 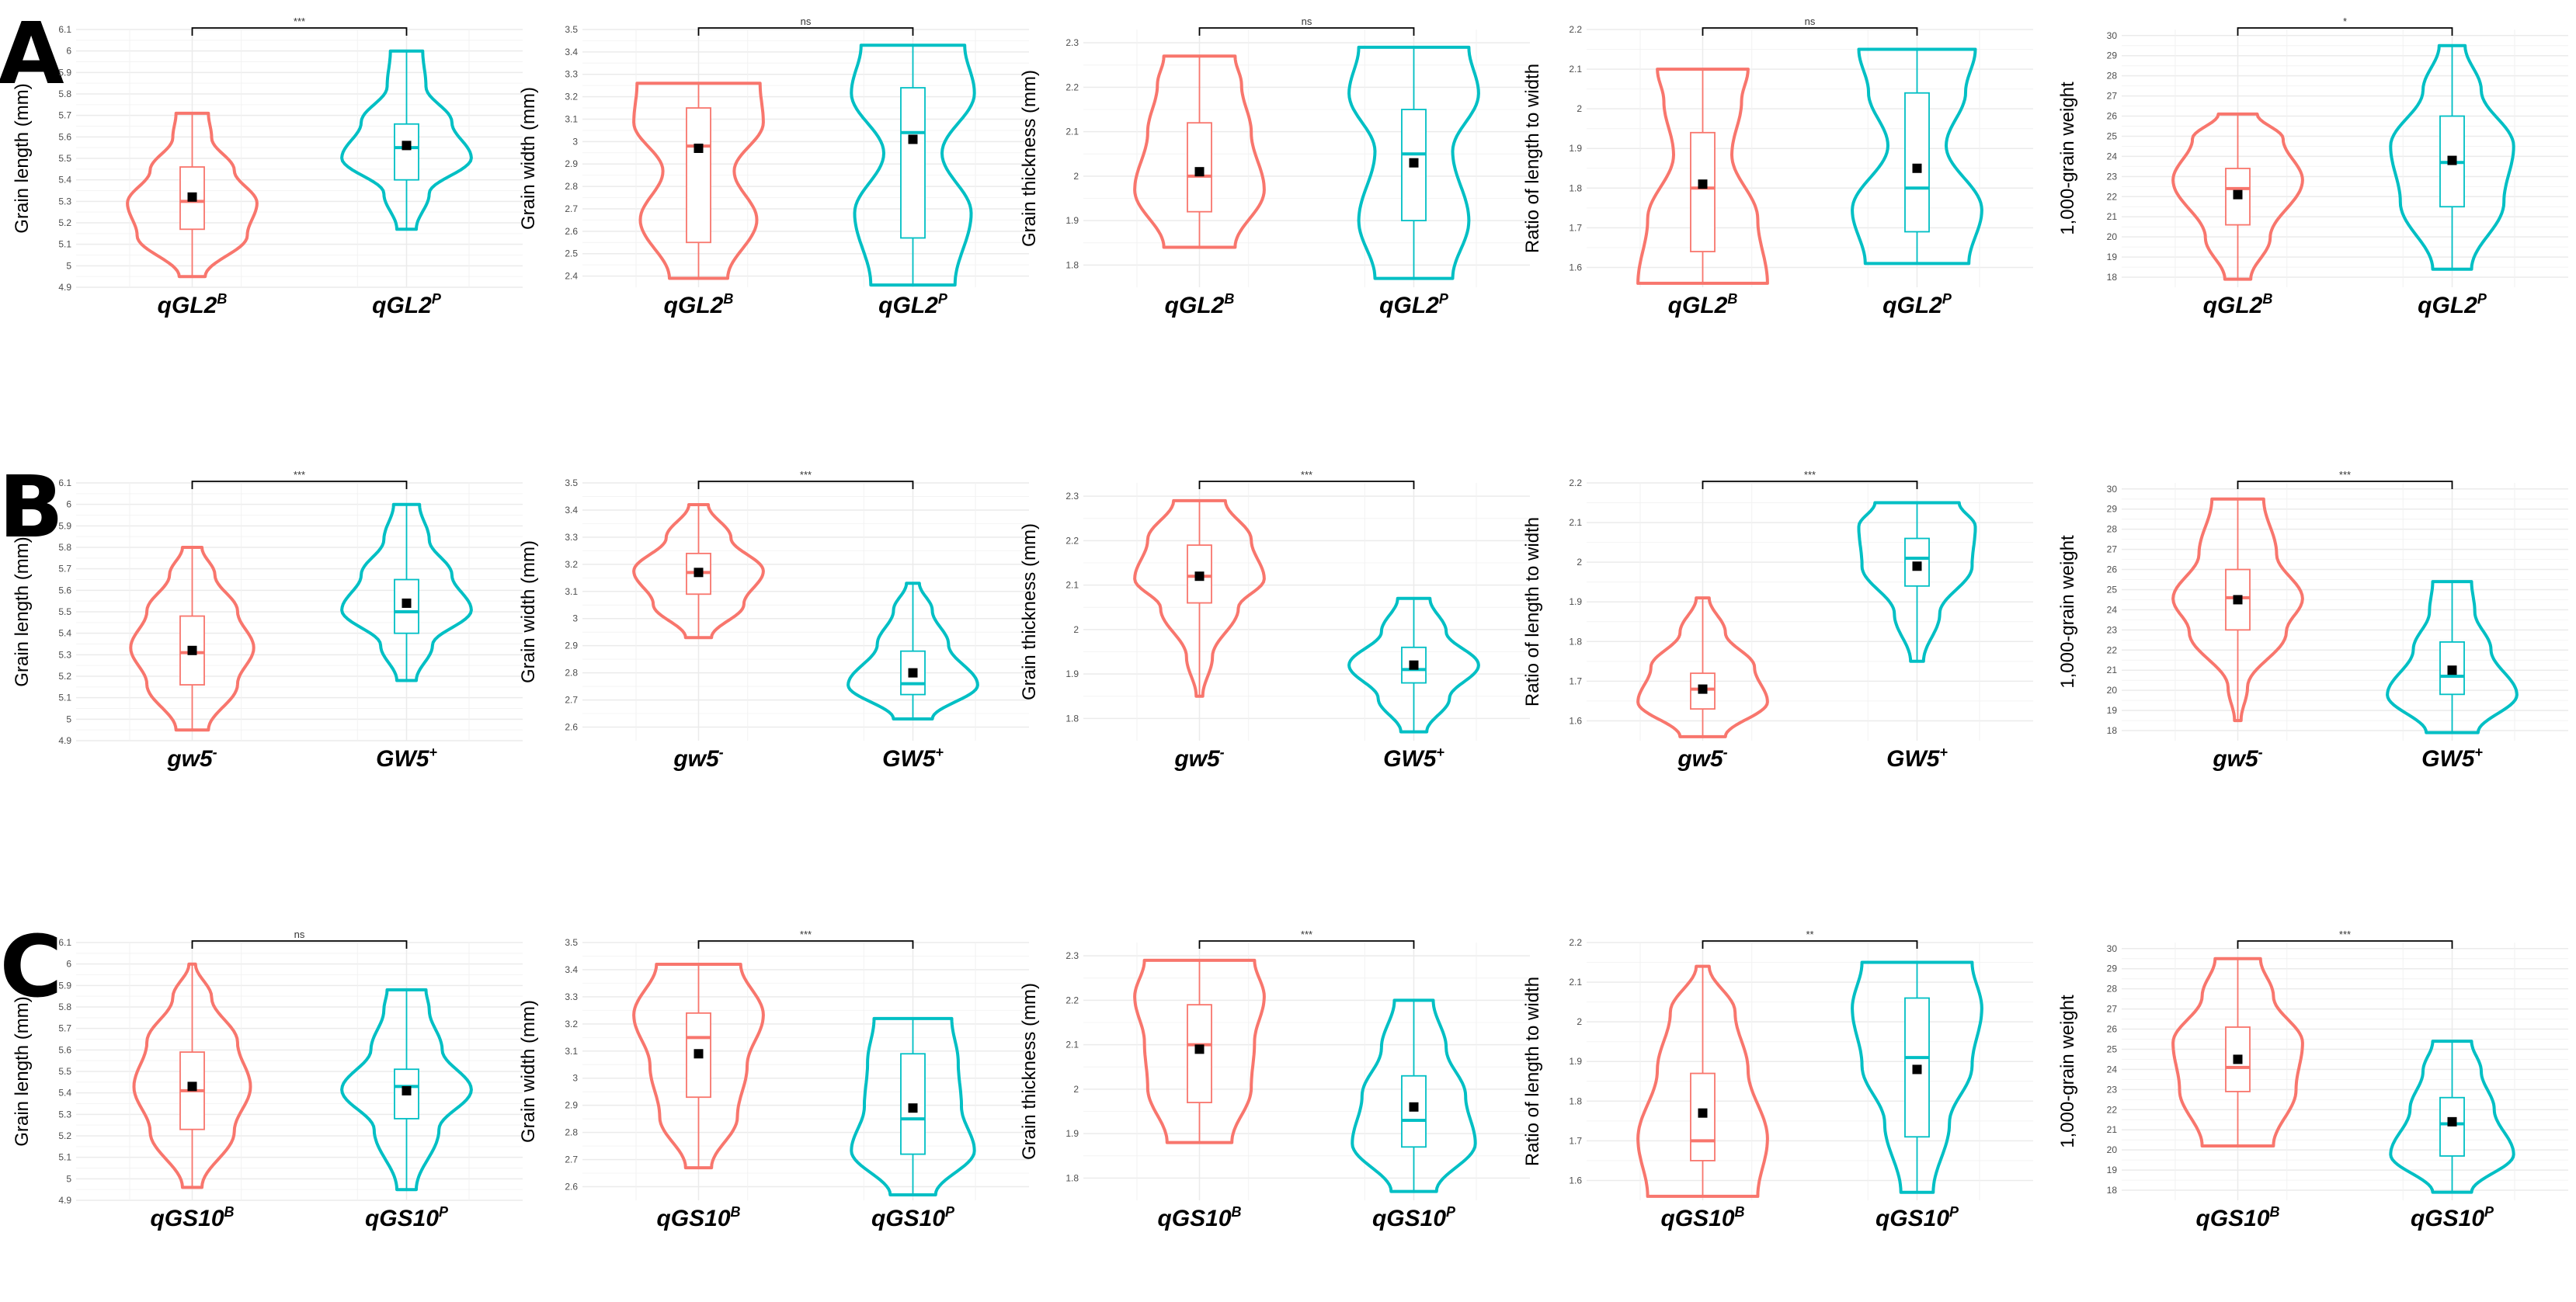 I want to click on y-tick-label: 20, so click(x=2112, y=237).